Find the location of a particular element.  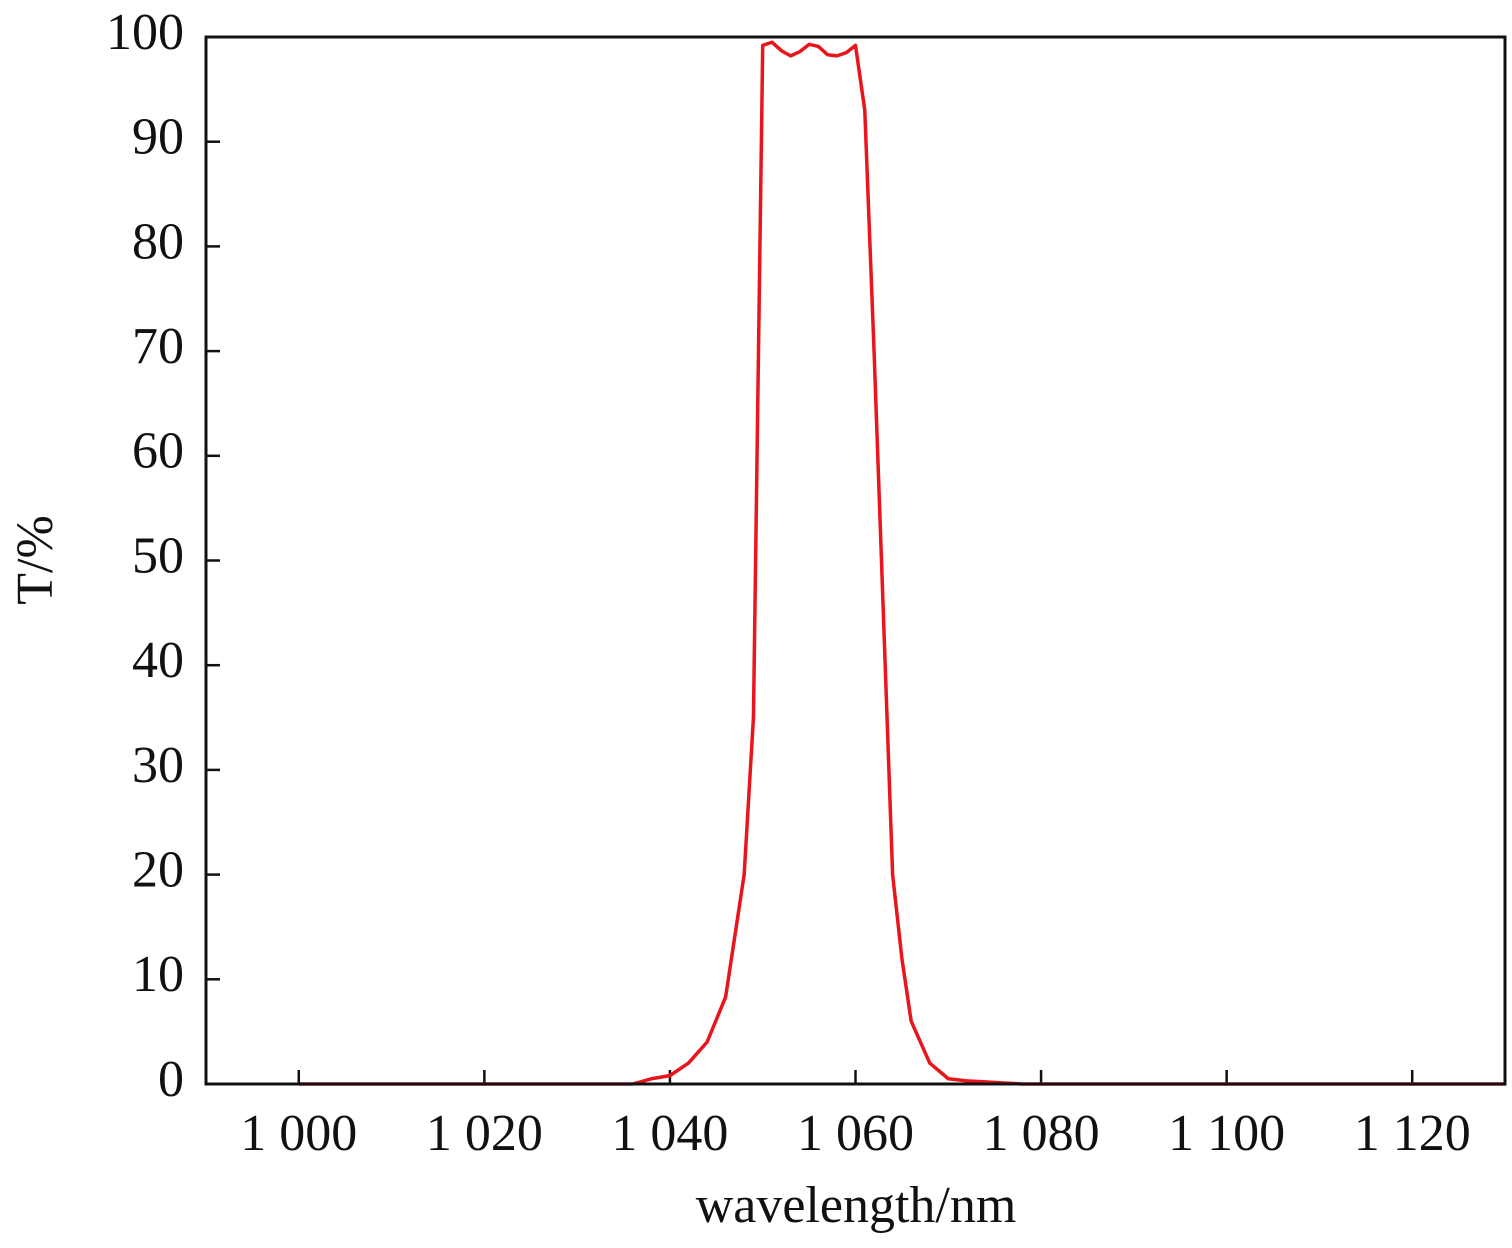

x-tick-label: 1 060 is located at coordinates (855, 1133).